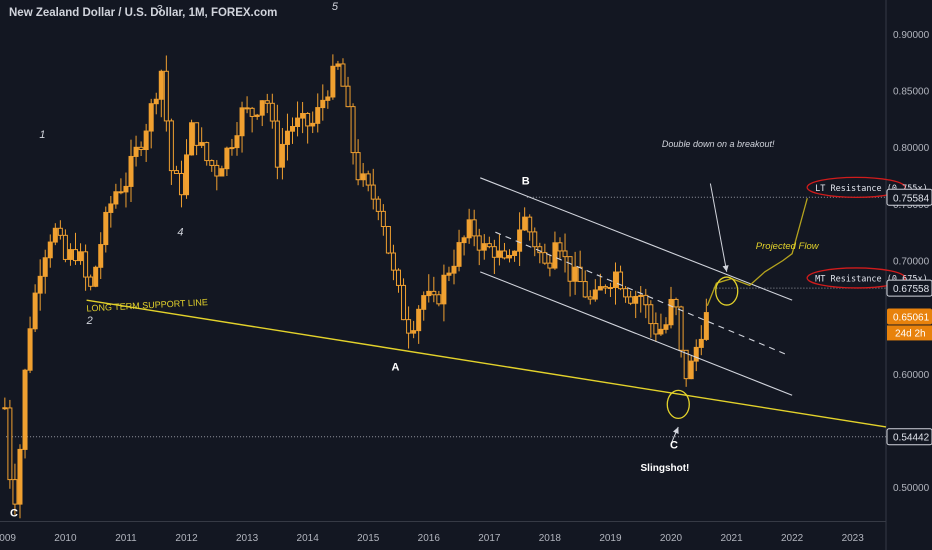  What do you see at coordinates (550, 538) in the screenshot?
I see `time-axis-label: 2018` at bounding box center [550, 538].